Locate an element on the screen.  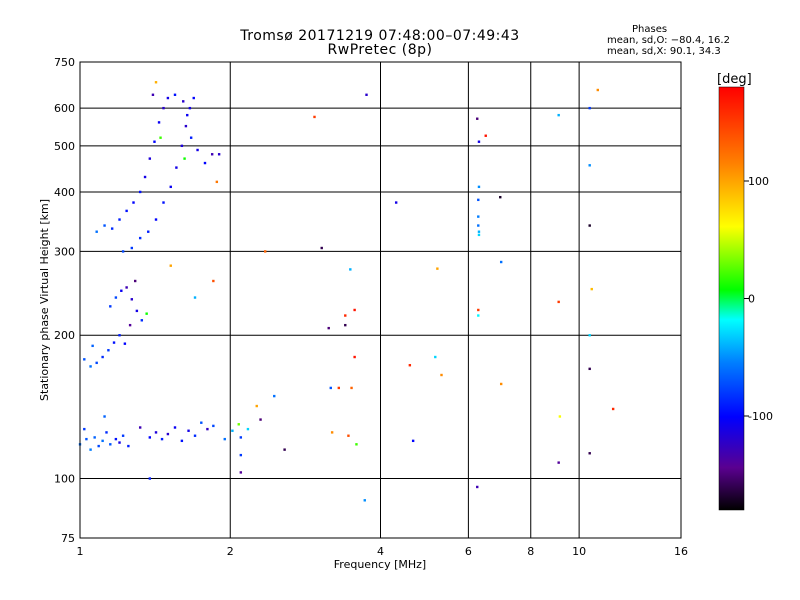
x-tick-label: 4 is located at coordinates (380, 551).